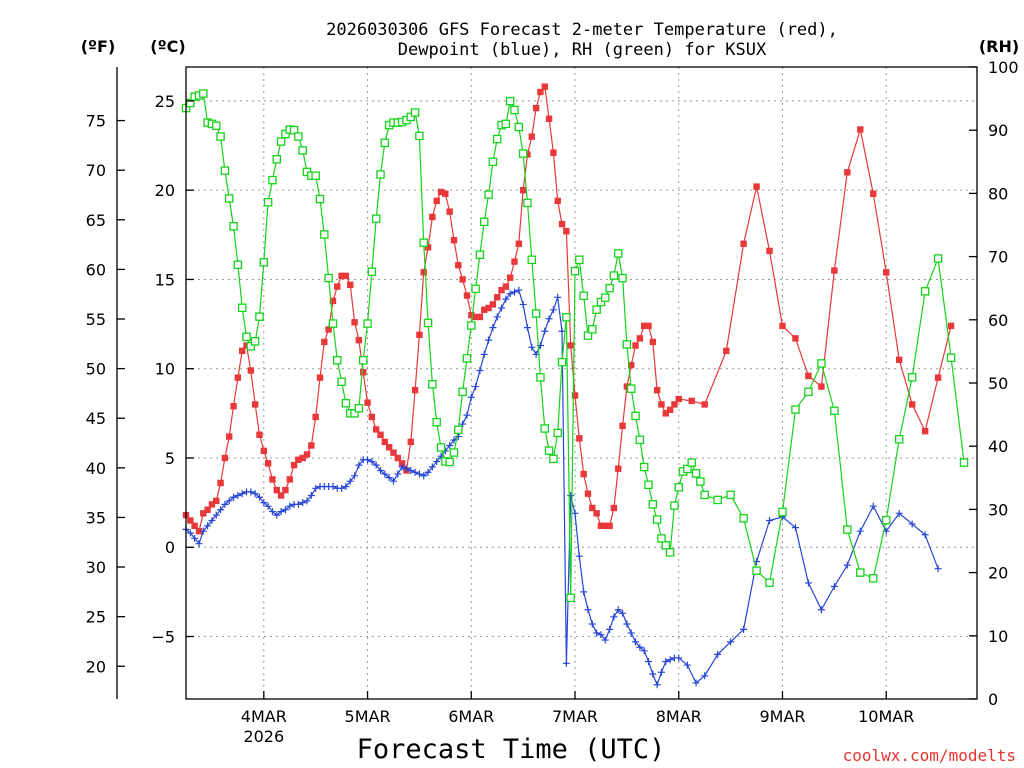  What do you see at coordinates (575, 716) in the screenshot?
I see `x-tick-label: 7MAR` at bounding box center [575, 716].